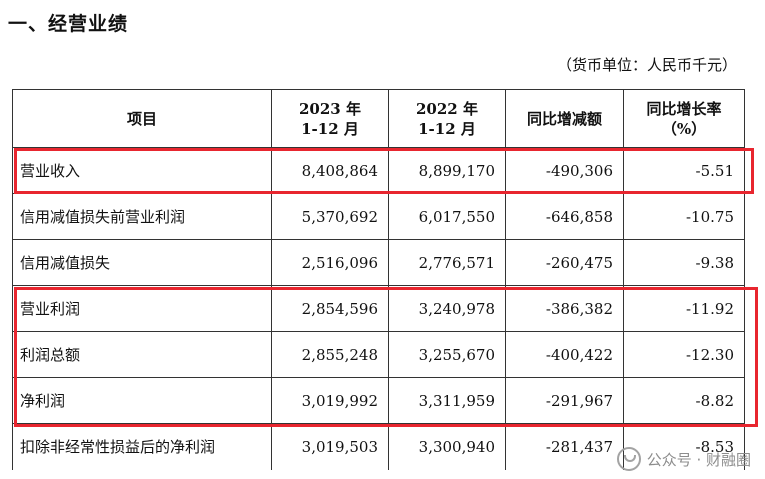 The width and height of the screenshot is (765, 479). What do you see at coordinates (142, 118) in the screenshot?
I see `header-item: 项目` at bounding box center [142, 118].